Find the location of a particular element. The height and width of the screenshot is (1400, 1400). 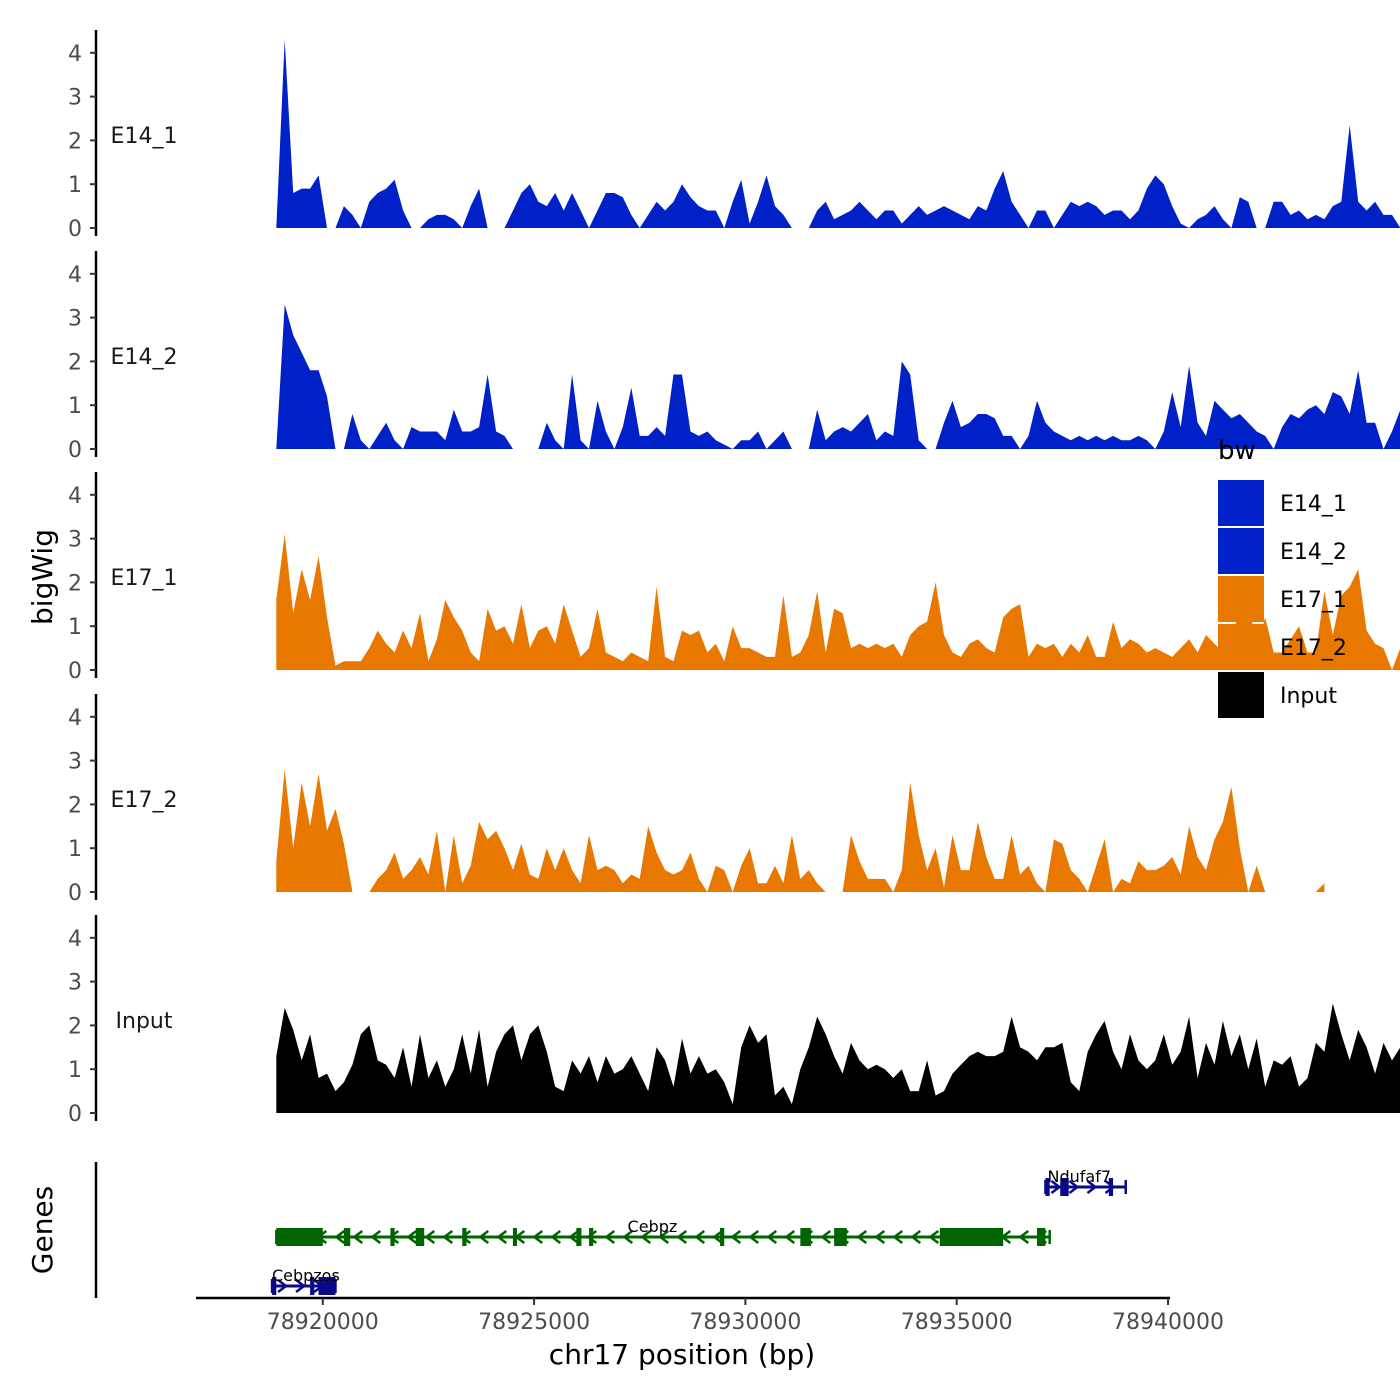

gene-label: Cebpzos is located at coordinates (306, 1275).